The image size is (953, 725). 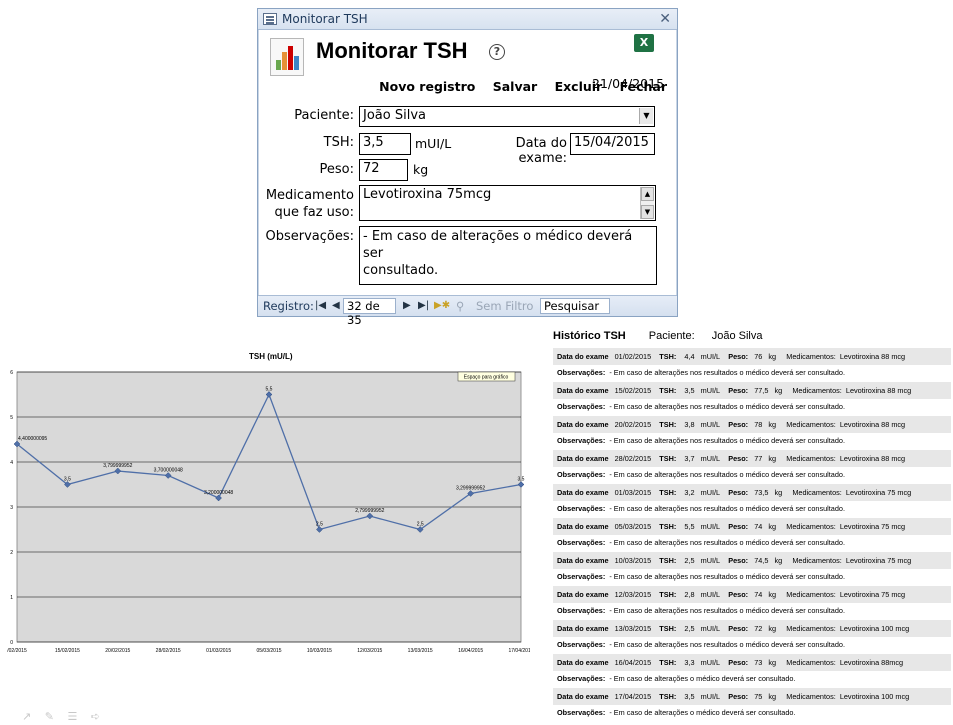 I want to click on record-peso: 73, so click(x=758, y=662).